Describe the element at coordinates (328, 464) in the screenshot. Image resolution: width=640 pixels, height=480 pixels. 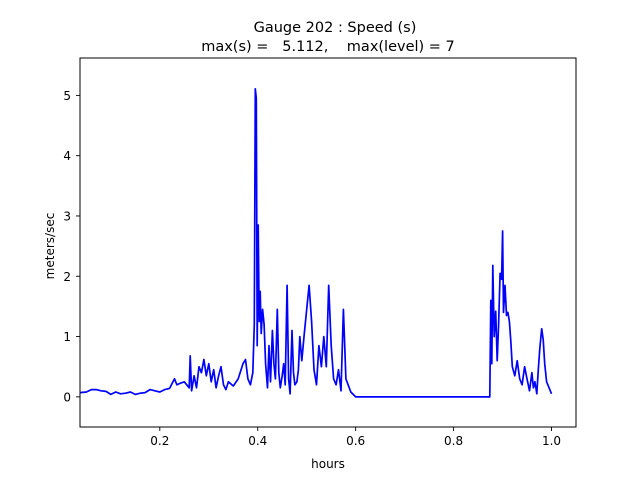
I see `x-axis-label: hours` at that location.